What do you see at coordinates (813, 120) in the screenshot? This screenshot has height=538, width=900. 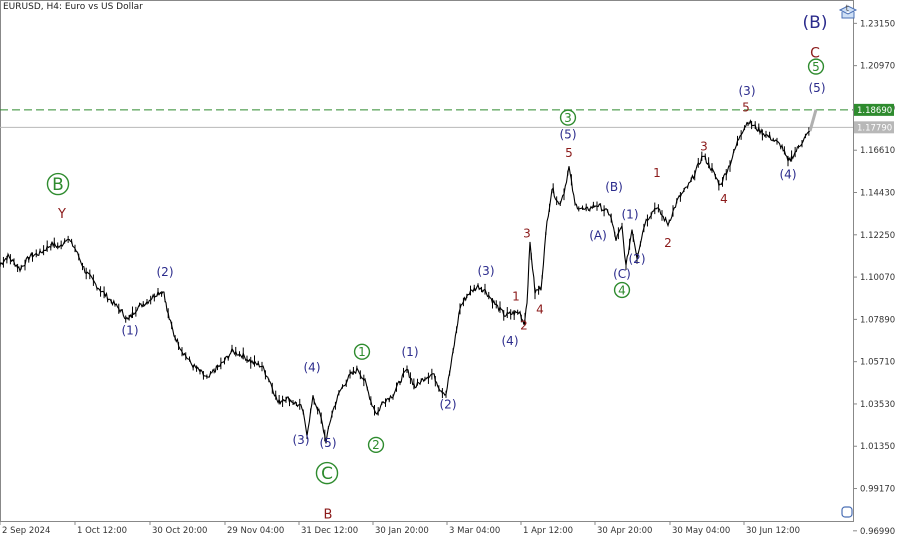 I see `projection-line` at bounding box center [813, 120].